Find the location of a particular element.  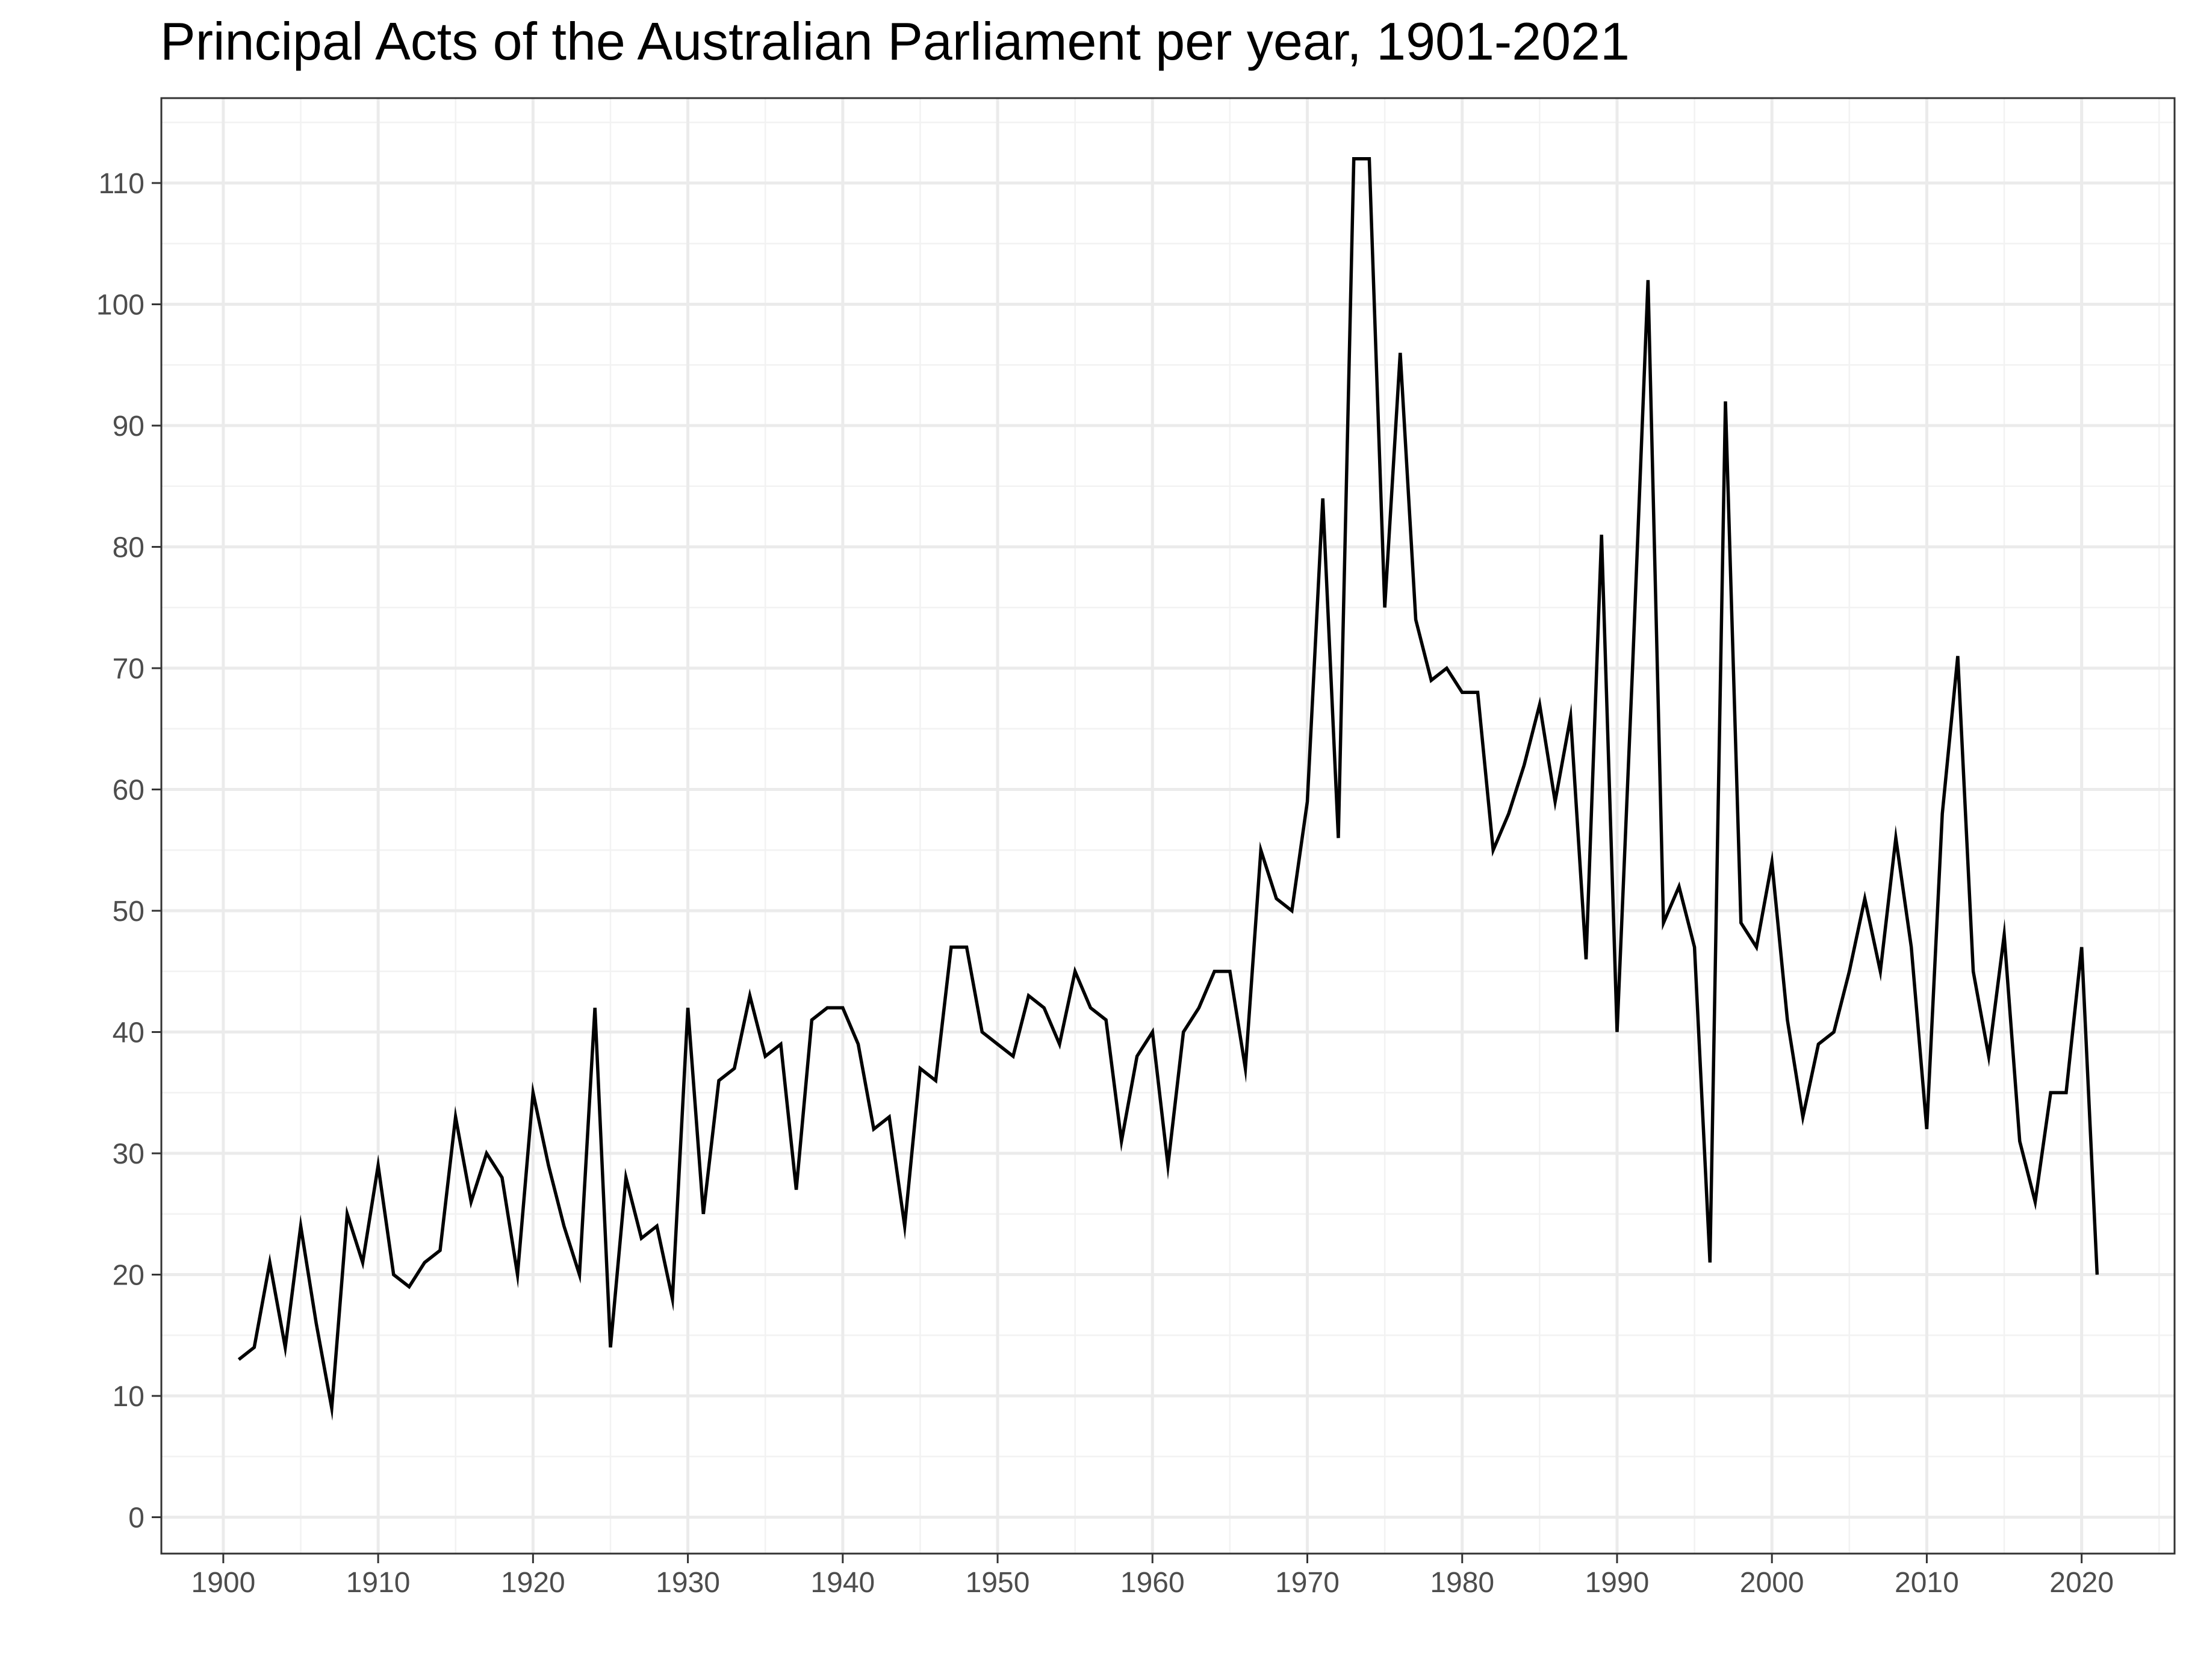

y-tick-label: 0 is located at coordinates (136, 1518).